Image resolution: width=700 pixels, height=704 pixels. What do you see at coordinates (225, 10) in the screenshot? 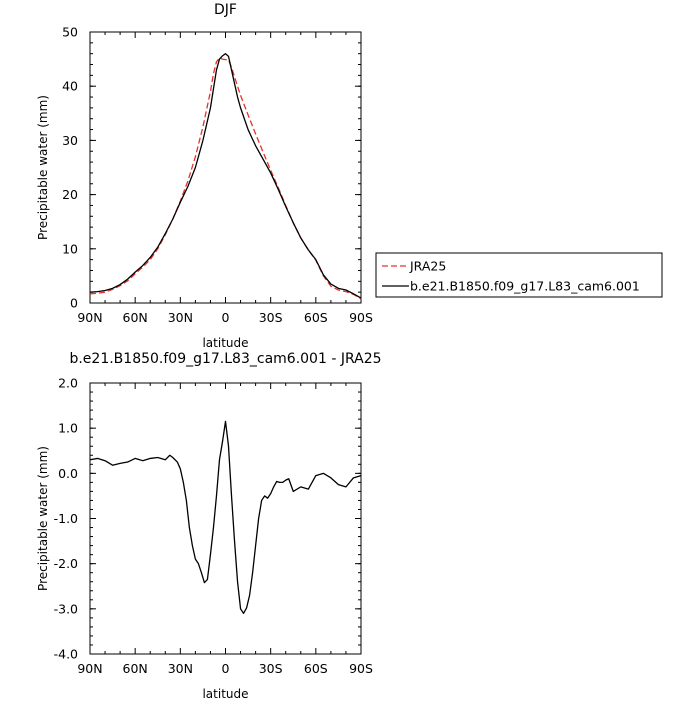
I see `plot1-title: DJF` at bounding box center [225, 10].